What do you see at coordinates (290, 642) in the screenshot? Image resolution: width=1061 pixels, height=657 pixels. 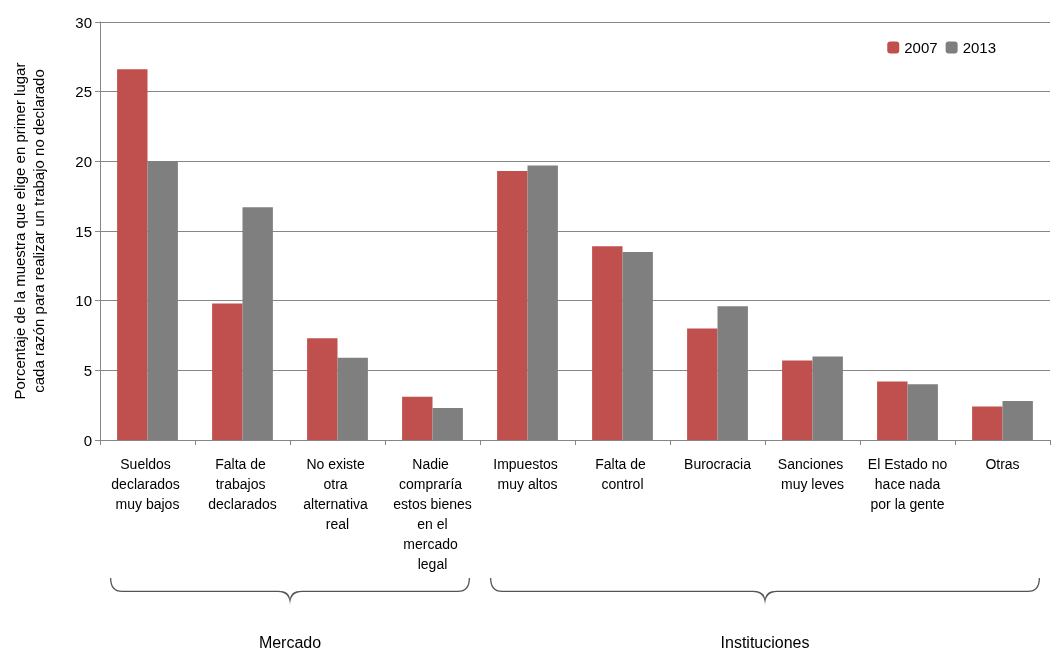 I see `text: Mercado` at bounding box center [290, 642].